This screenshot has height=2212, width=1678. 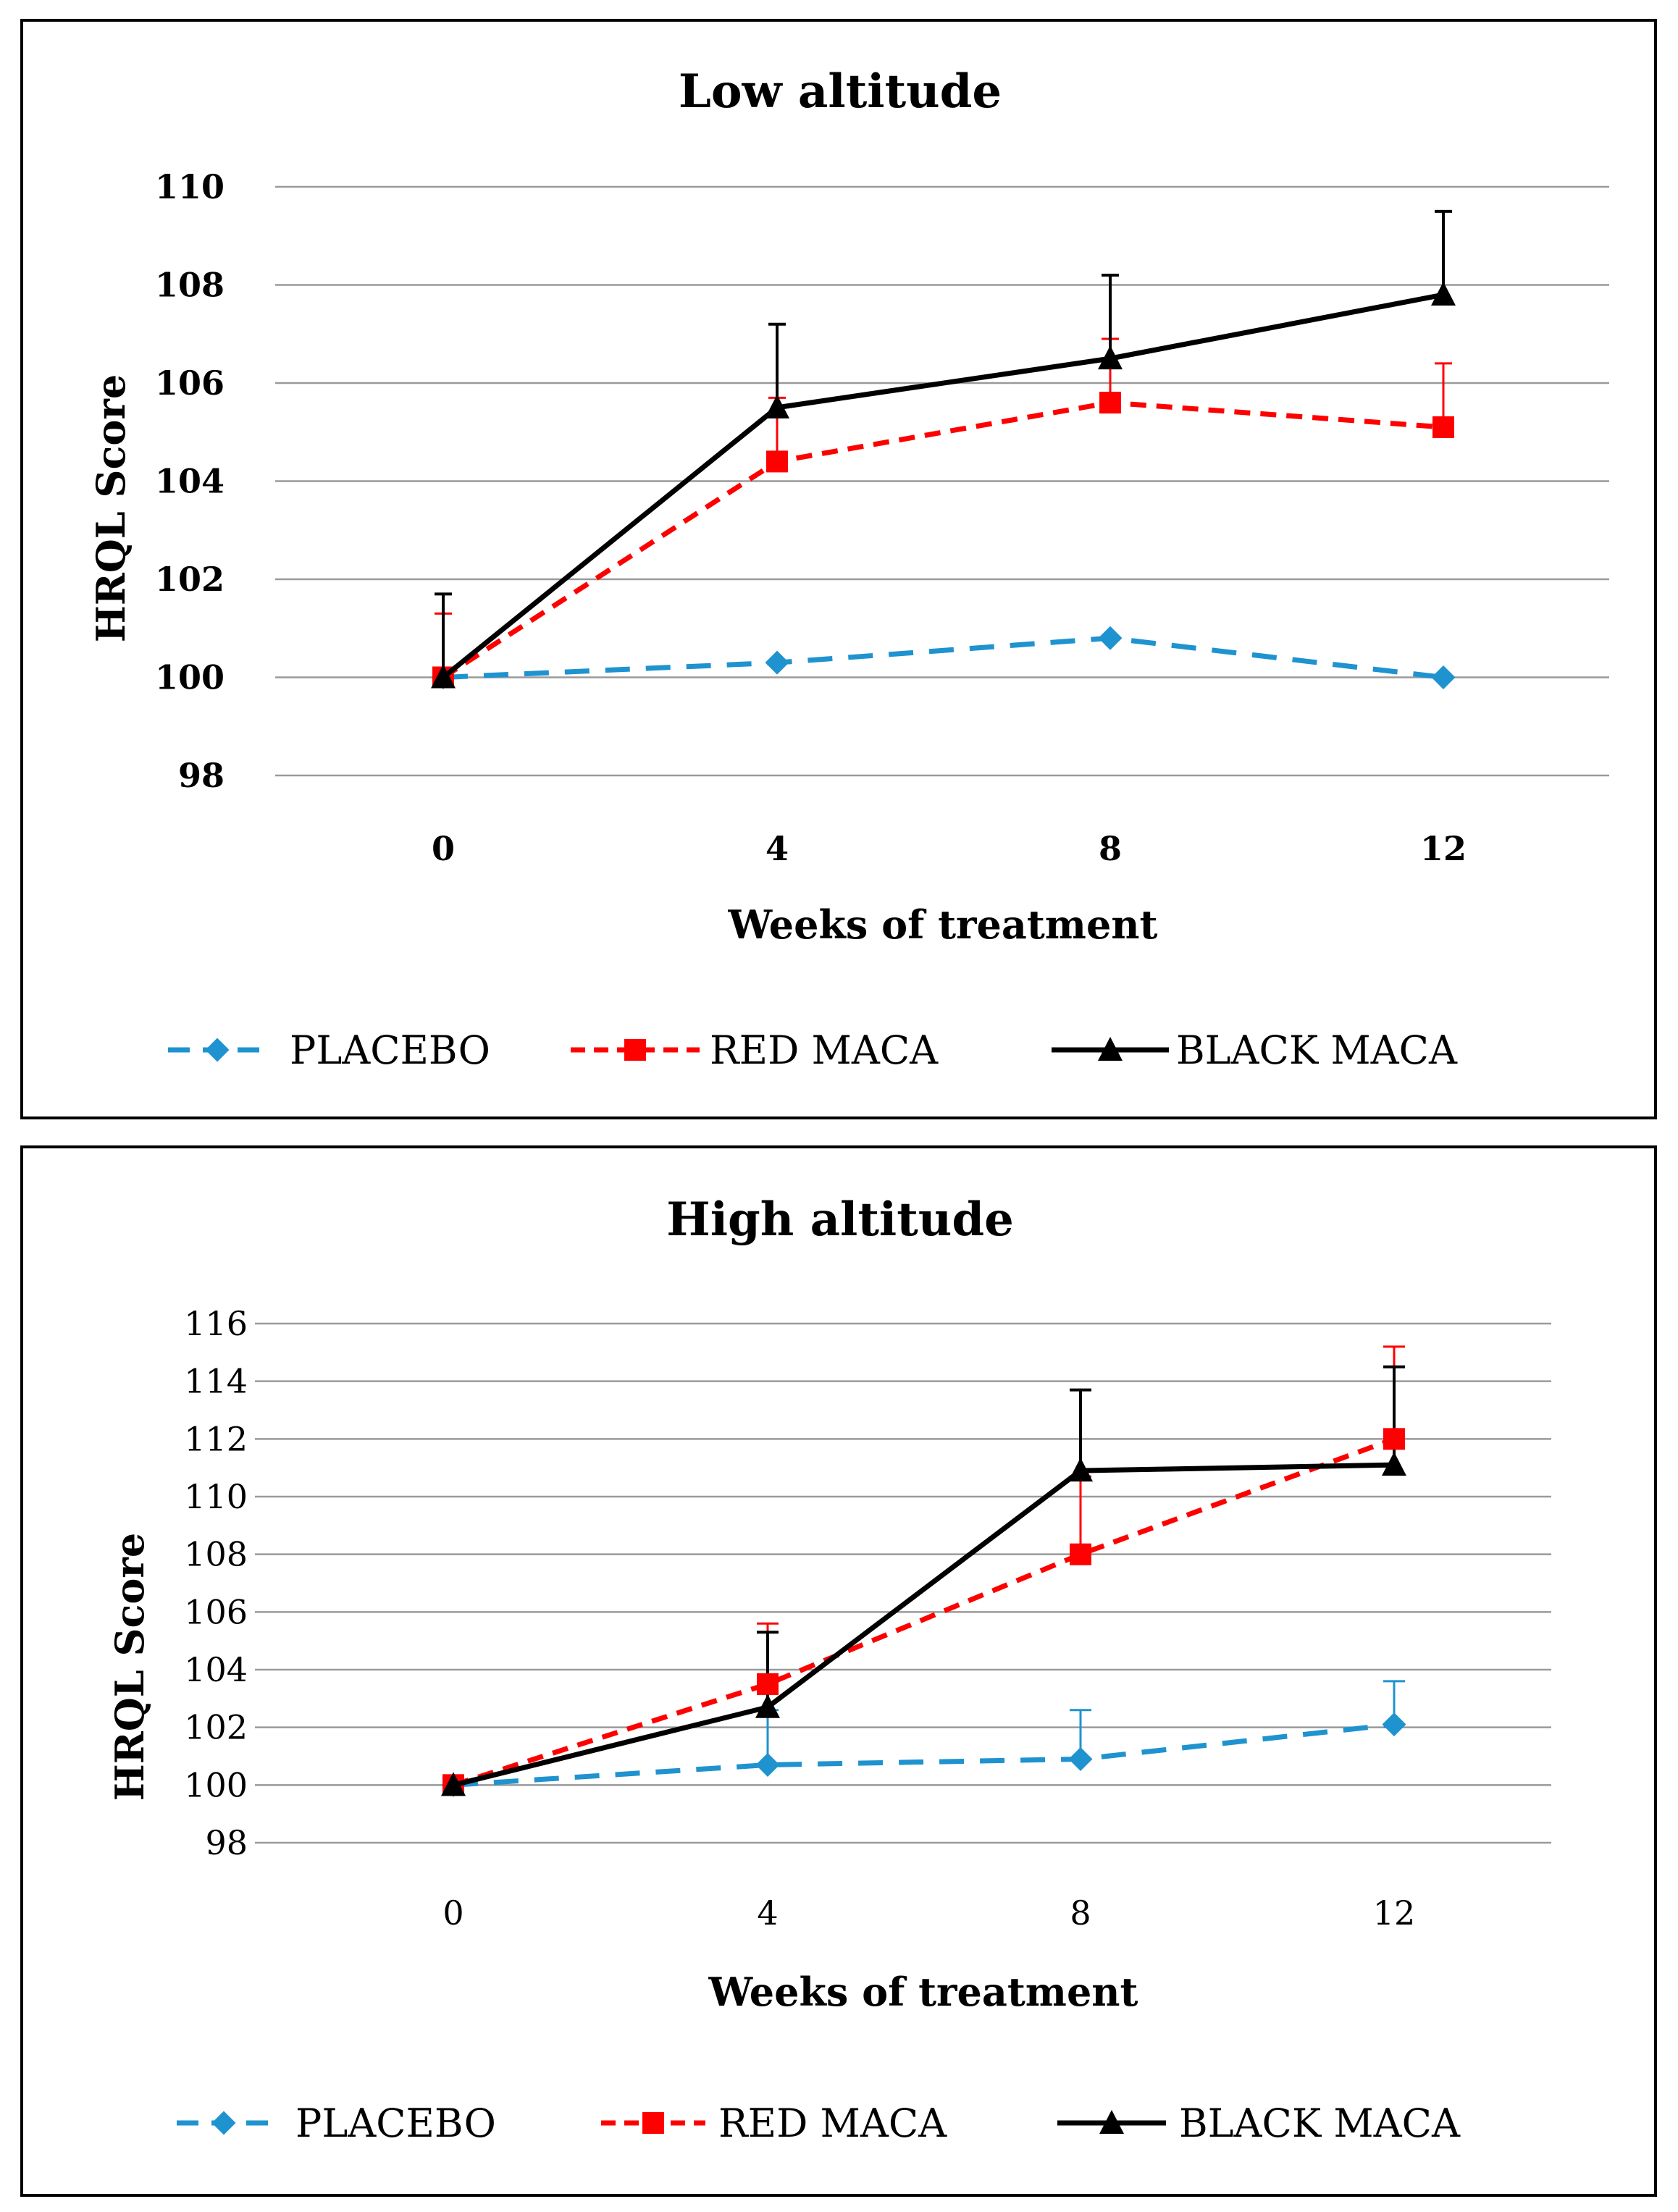 What do you see at coordinates (216, 1785) in the screenshot?
I see `high-ytick-100: 100` at bounding box center [216, 1785].